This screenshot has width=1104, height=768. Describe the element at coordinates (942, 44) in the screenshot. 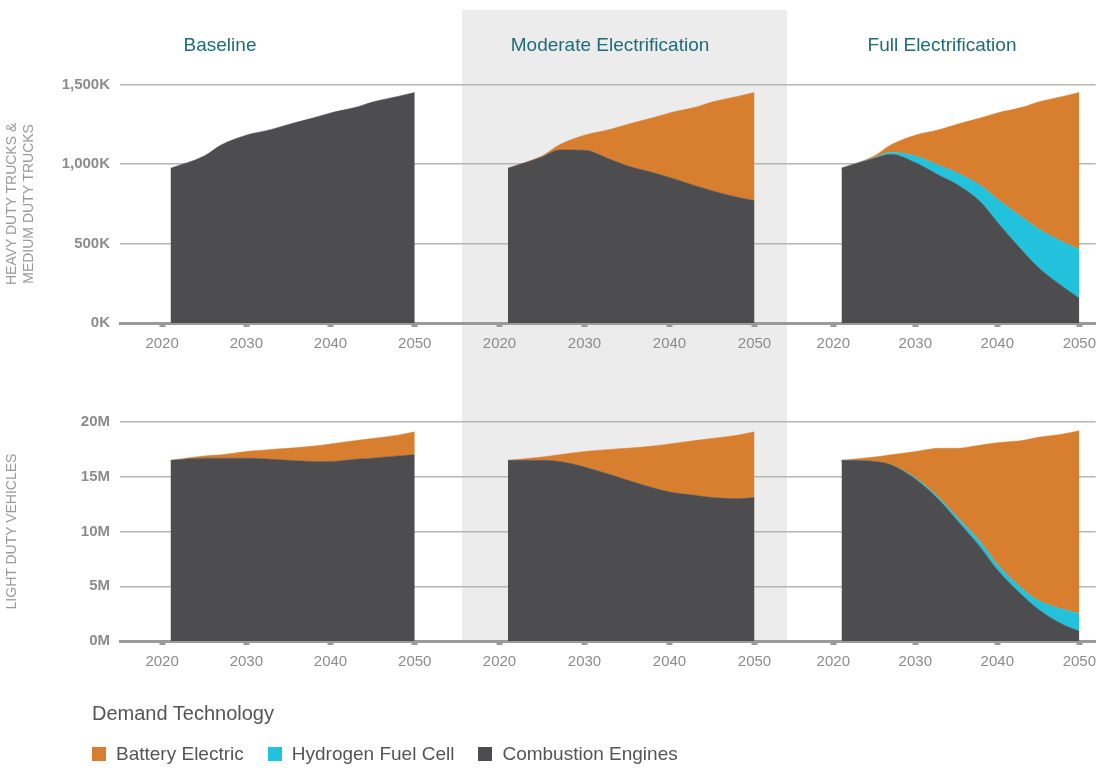

I see `chart-title: Full Electrification` at that location.